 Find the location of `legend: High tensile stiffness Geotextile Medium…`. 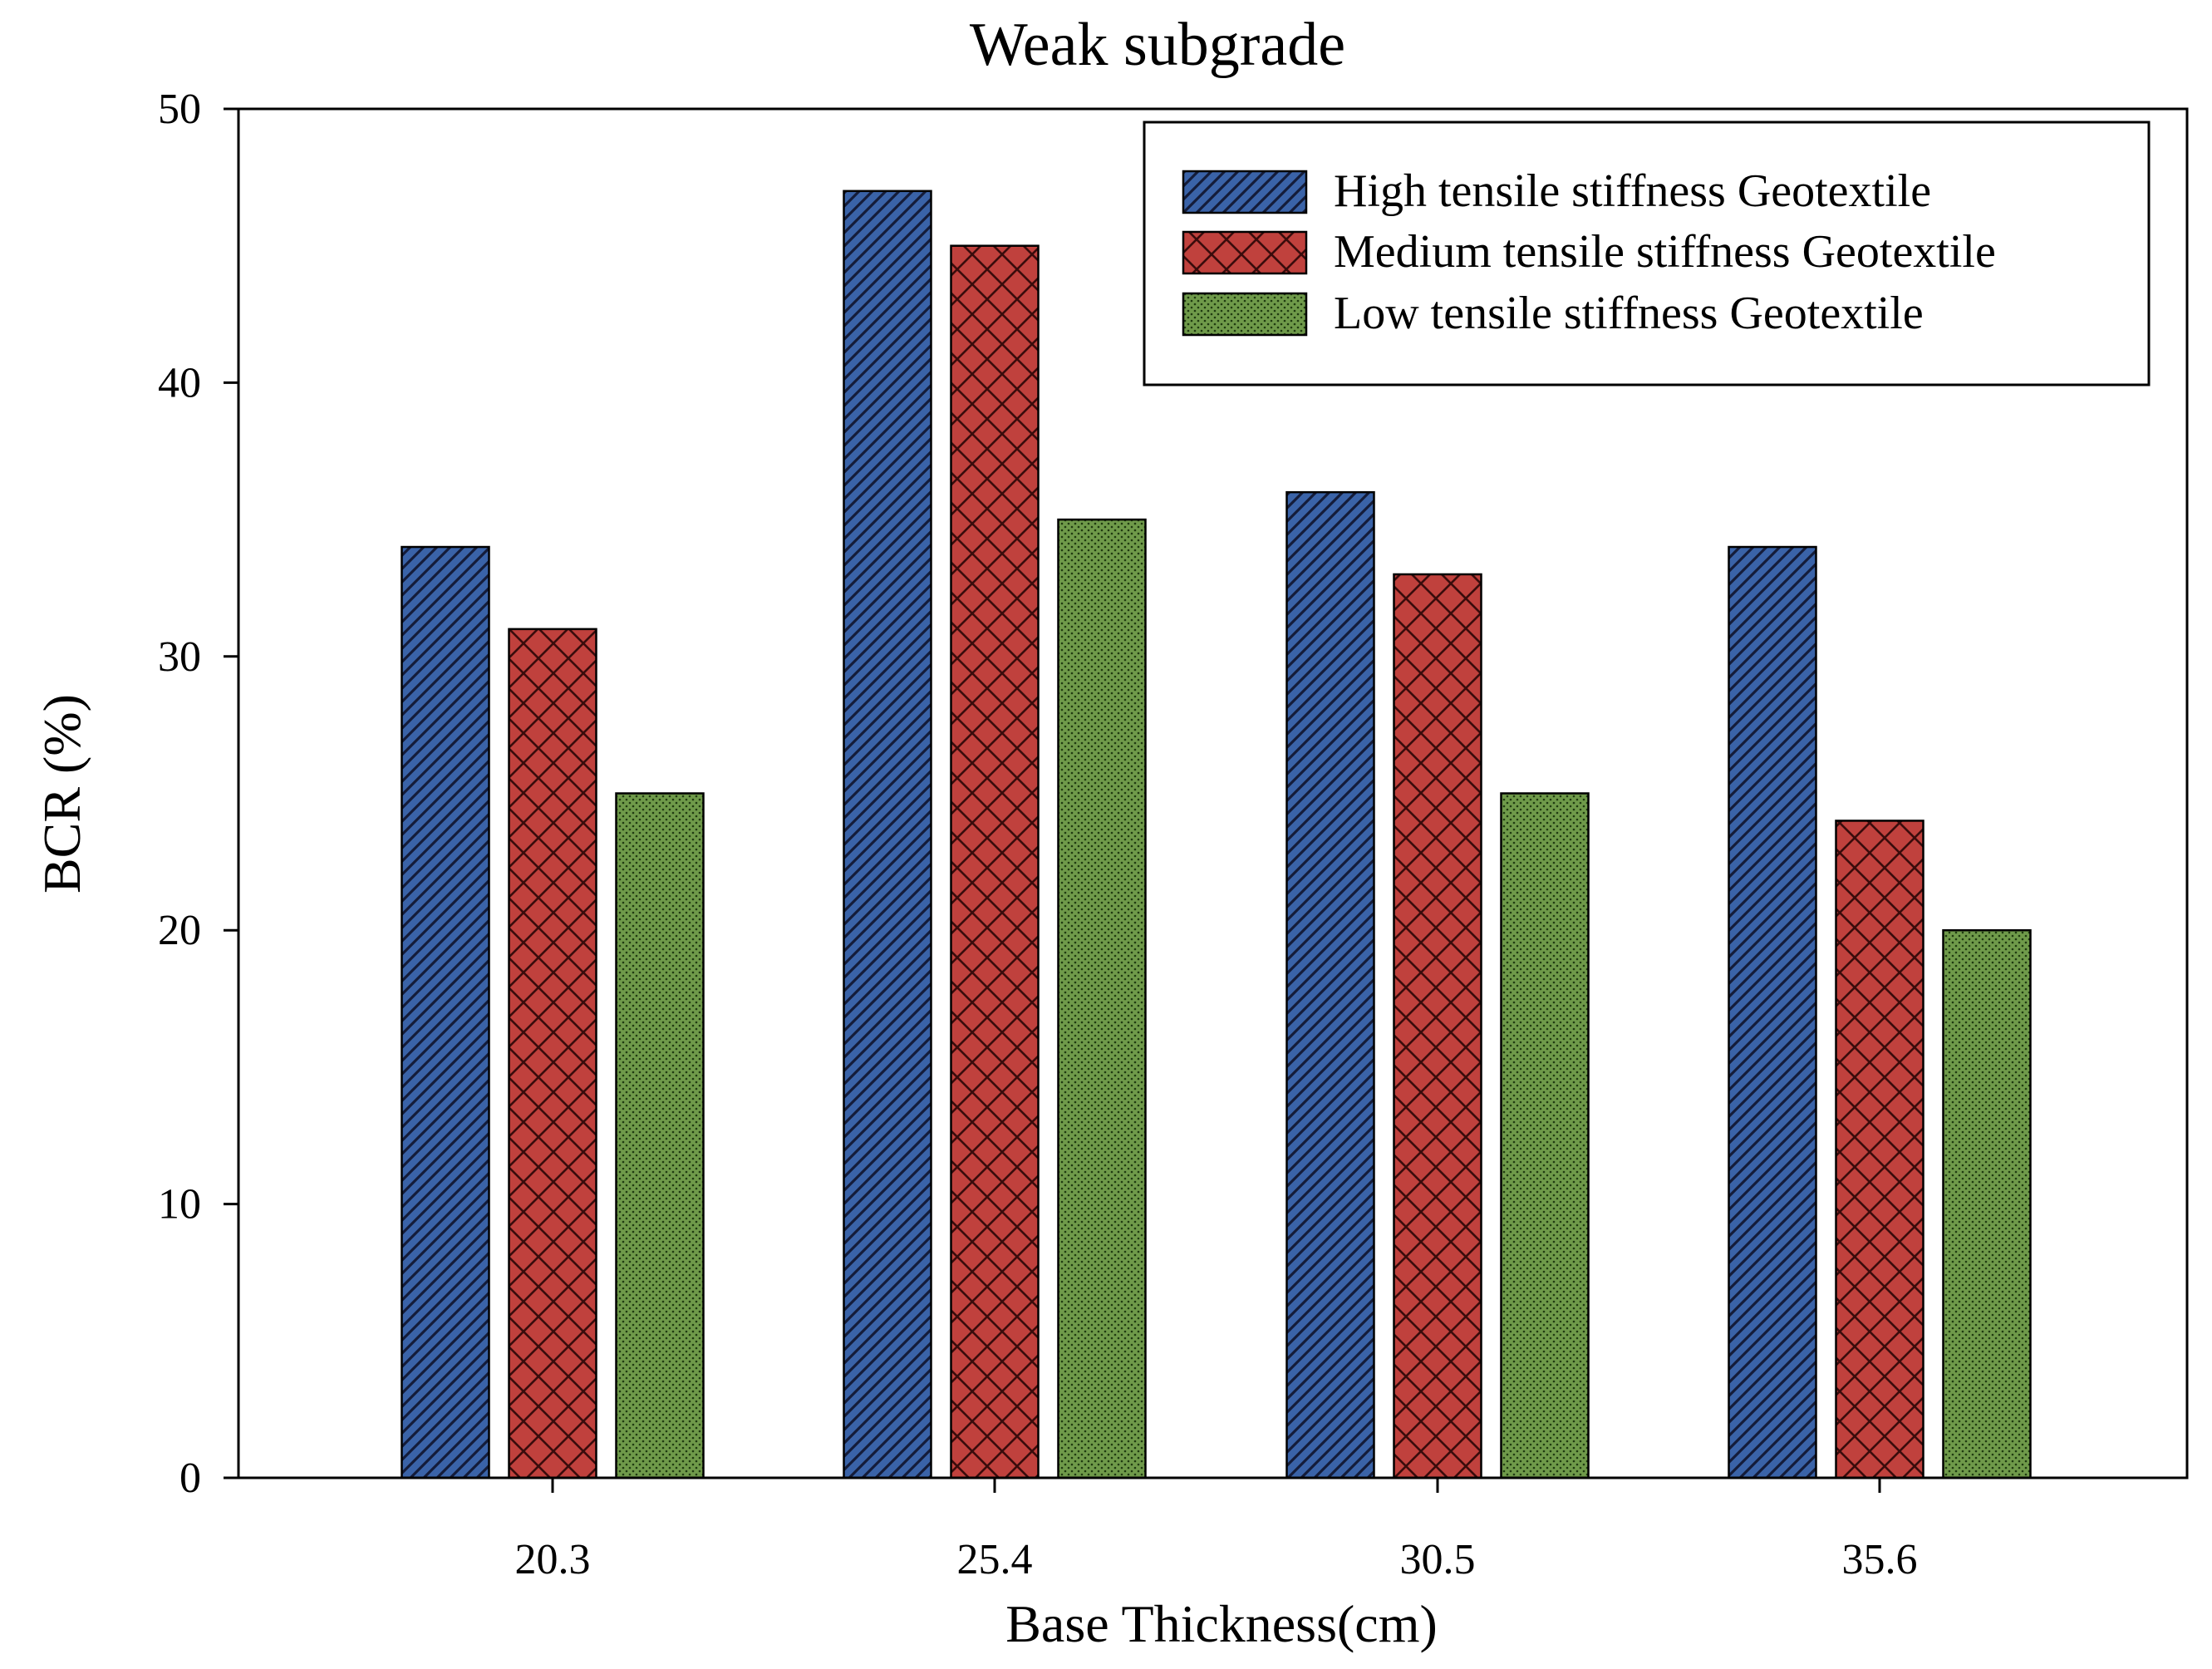

legend: High tensile stiffness Geotextile Medium… is located at coordinates (1647, 254).